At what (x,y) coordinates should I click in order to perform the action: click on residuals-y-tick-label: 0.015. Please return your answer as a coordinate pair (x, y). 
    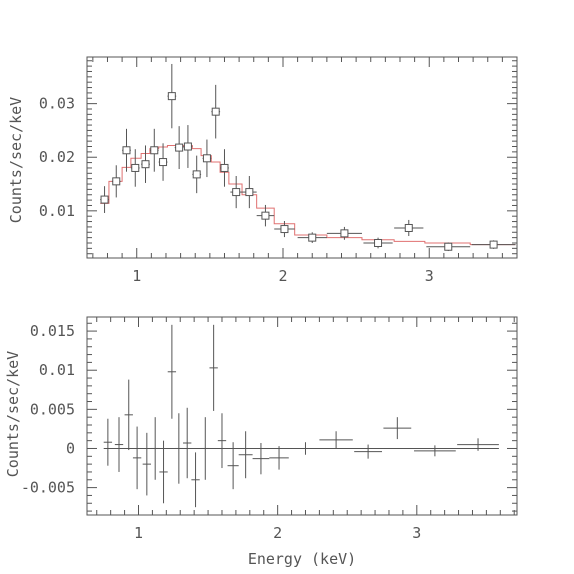
    Looking at the image, I should click on (52, 331).